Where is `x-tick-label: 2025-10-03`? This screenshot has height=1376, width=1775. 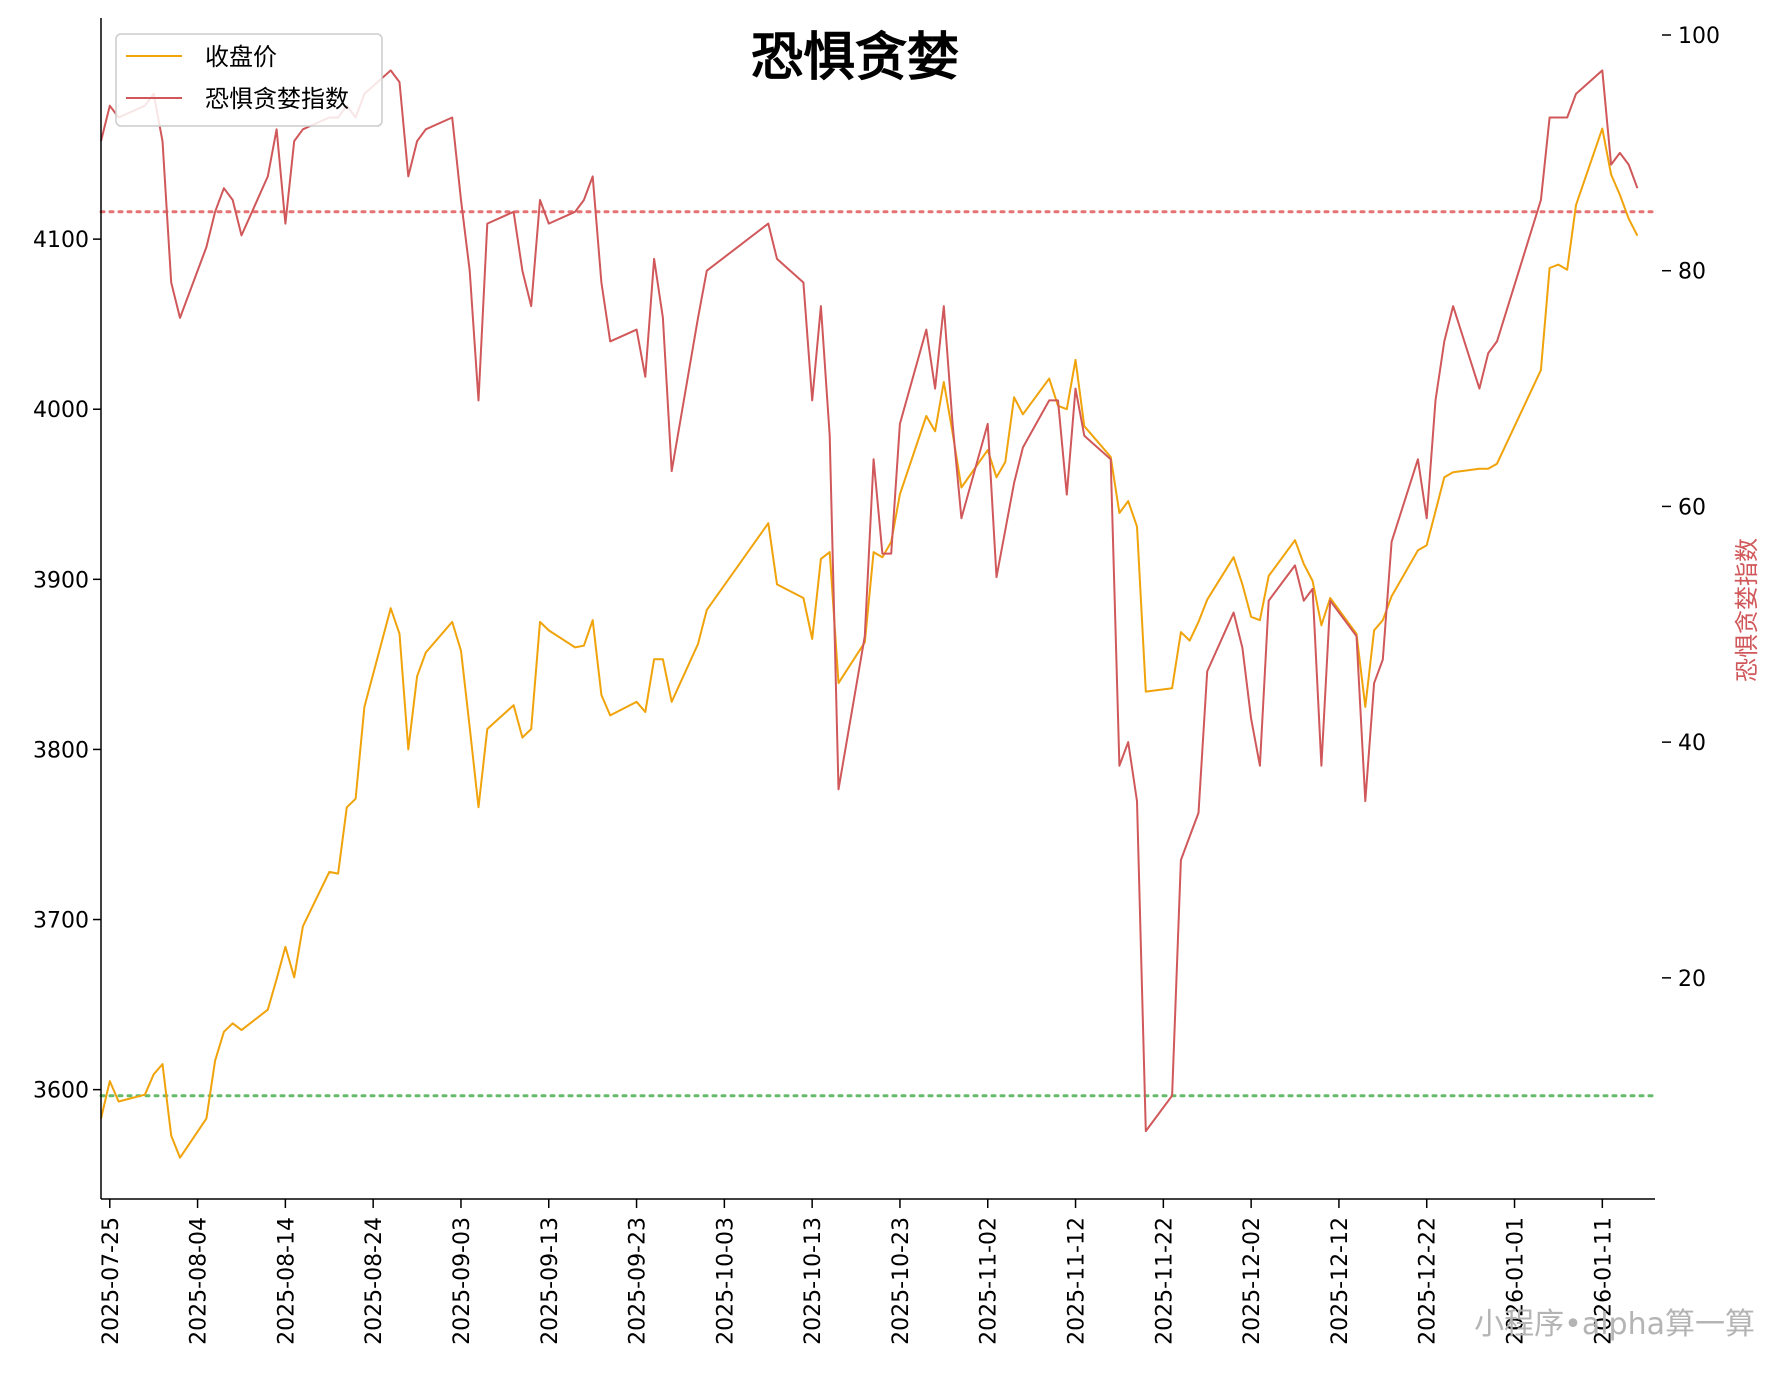
x-tick-label: 2025-10-03 is located at coordinates (725, 1281).